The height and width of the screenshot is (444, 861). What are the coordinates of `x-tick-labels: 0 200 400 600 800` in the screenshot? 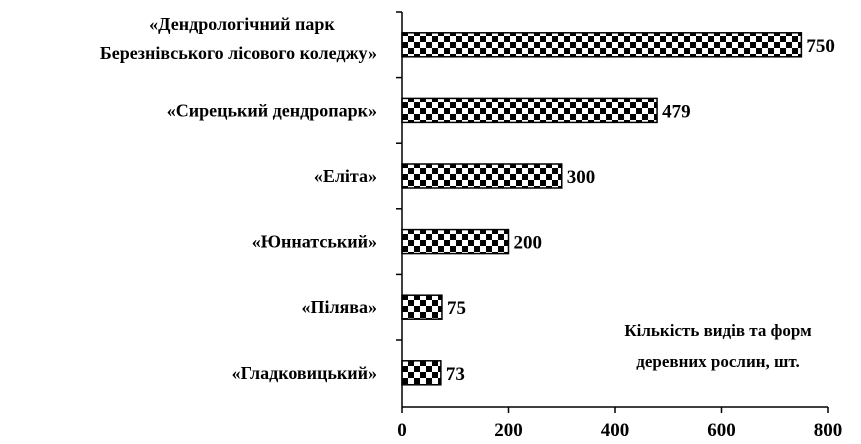 It's located at (620, 430).